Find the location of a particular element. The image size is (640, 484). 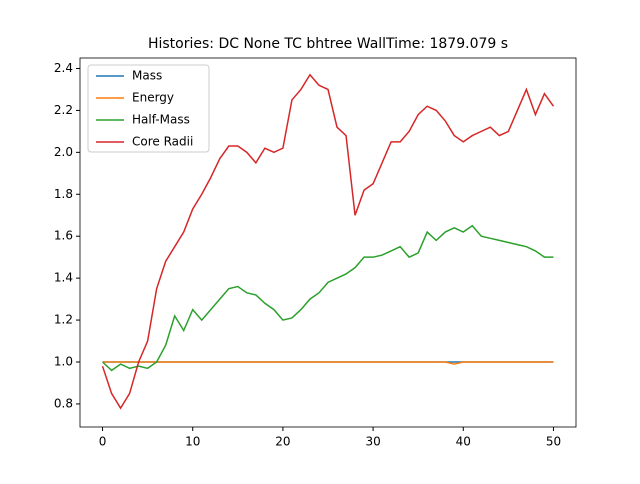

x-tick-label: 40 is located at coordinates (463, 442).